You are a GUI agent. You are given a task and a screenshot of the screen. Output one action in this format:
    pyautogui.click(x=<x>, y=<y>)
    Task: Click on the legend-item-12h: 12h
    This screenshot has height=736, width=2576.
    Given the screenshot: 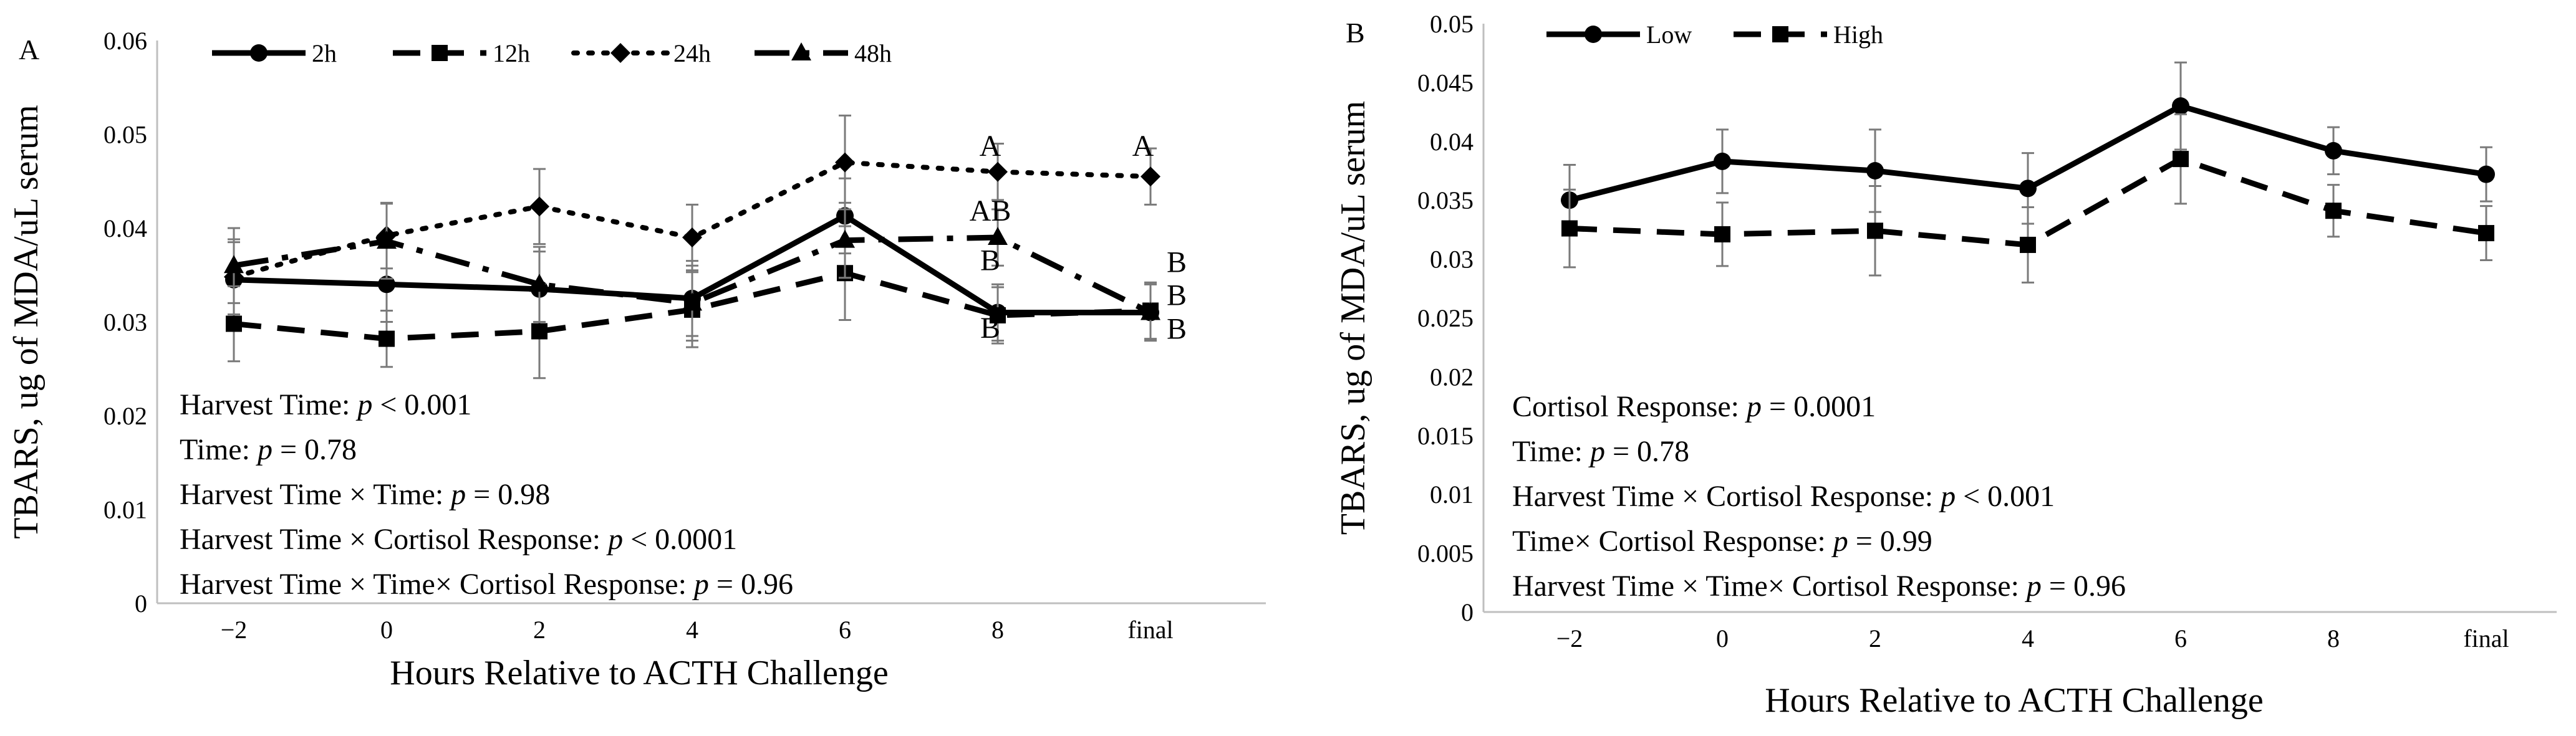 What is the action you would take?
    pyautogui.click(x=461, y=53)
    